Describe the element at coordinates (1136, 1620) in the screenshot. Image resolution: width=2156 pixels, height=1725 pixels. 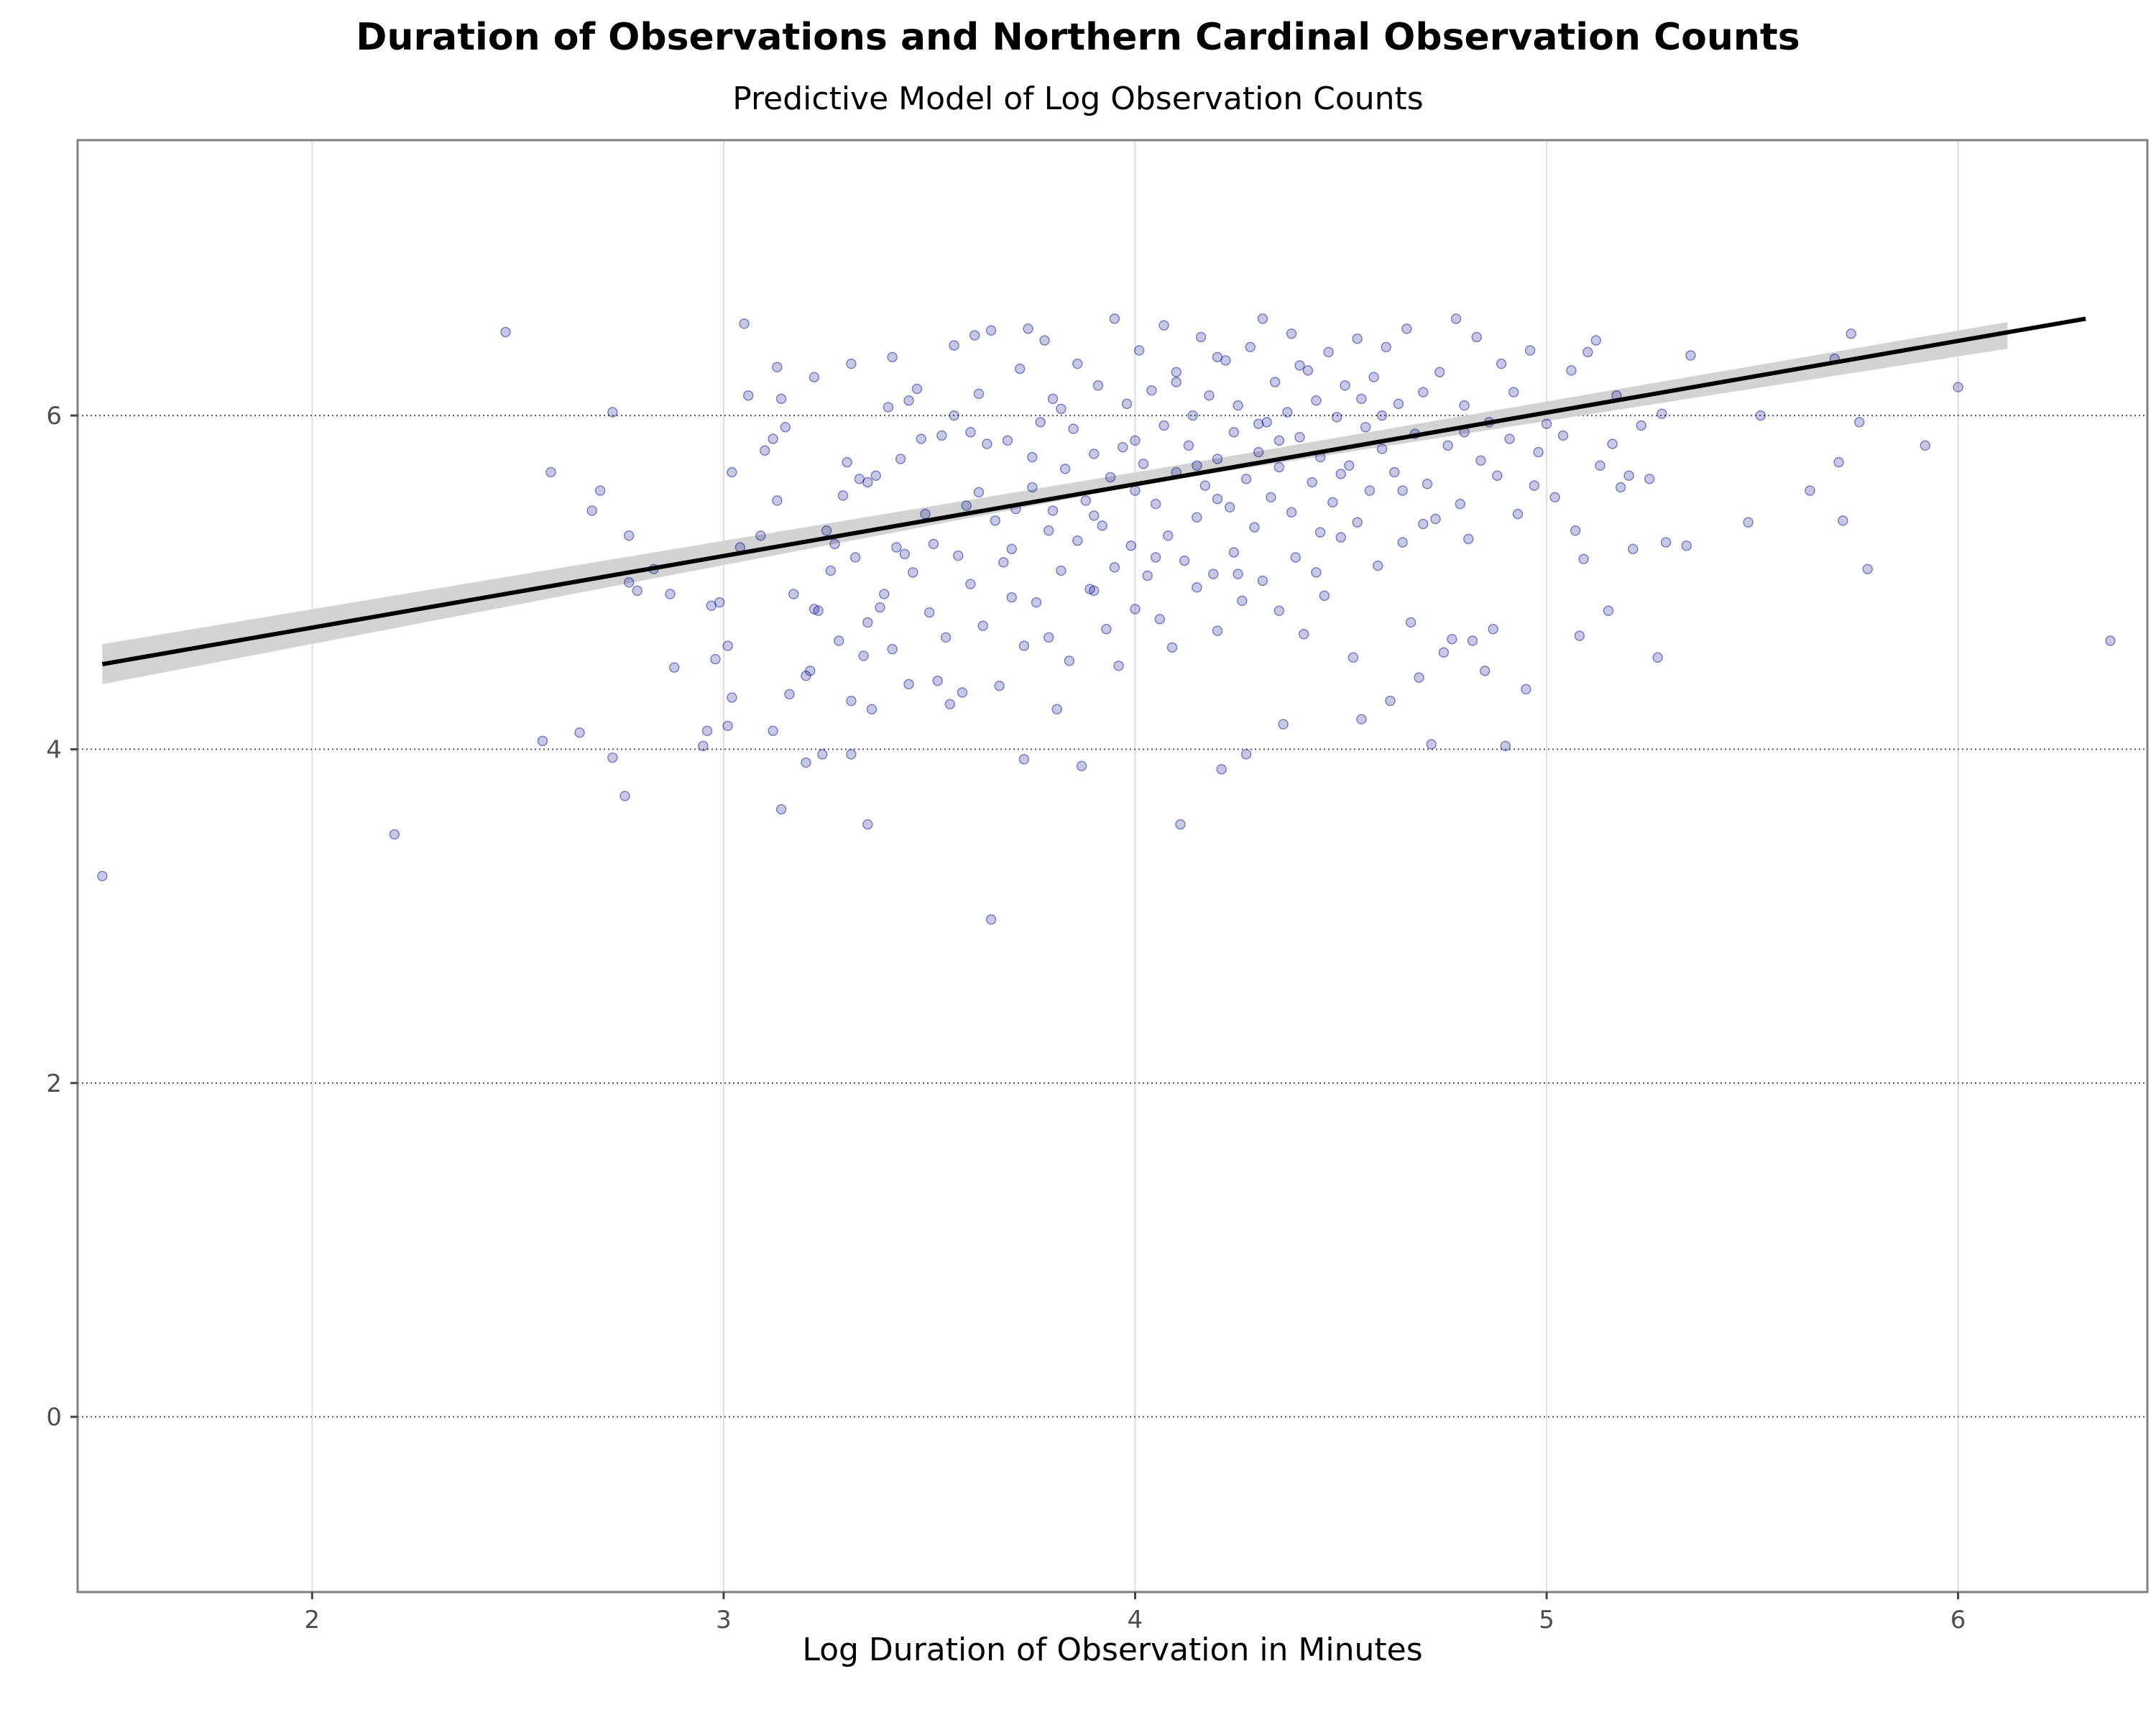
I see `x-tick-label: 4` at that location.